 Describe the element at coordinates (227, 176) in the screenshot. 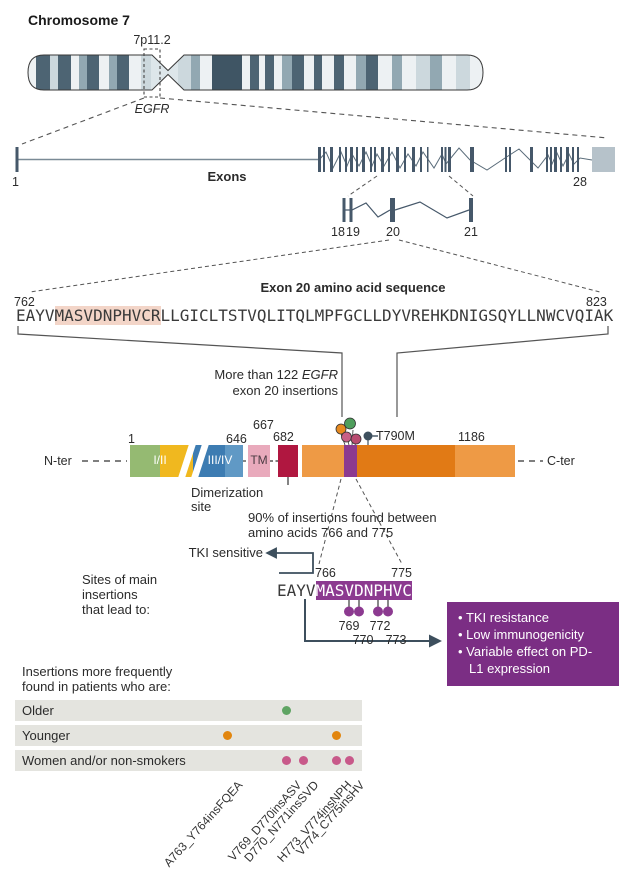

I see `exons-axis-label: Exons` at that location.